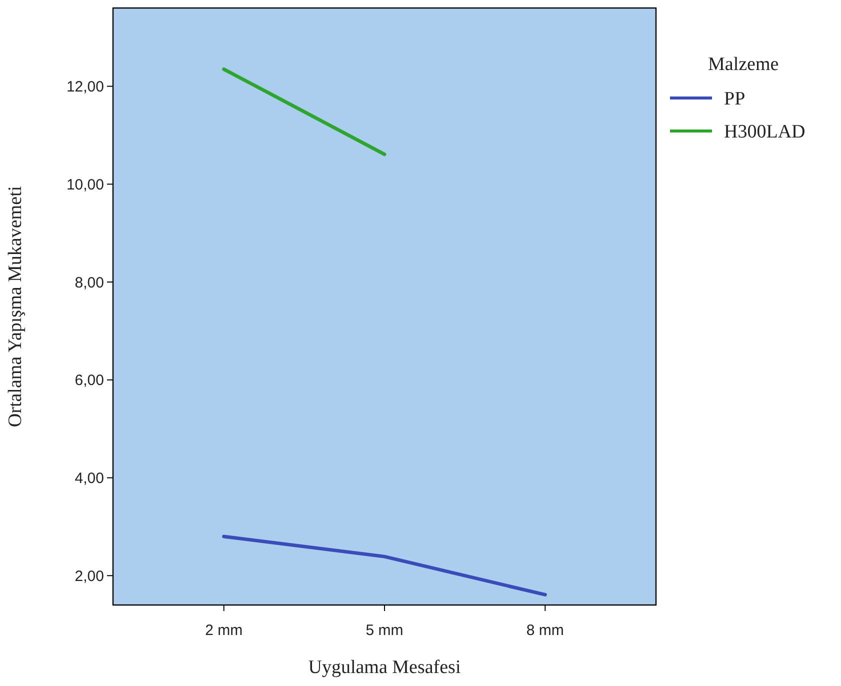  I want to click on y-tick-label: 8,00, so click(89, 283).